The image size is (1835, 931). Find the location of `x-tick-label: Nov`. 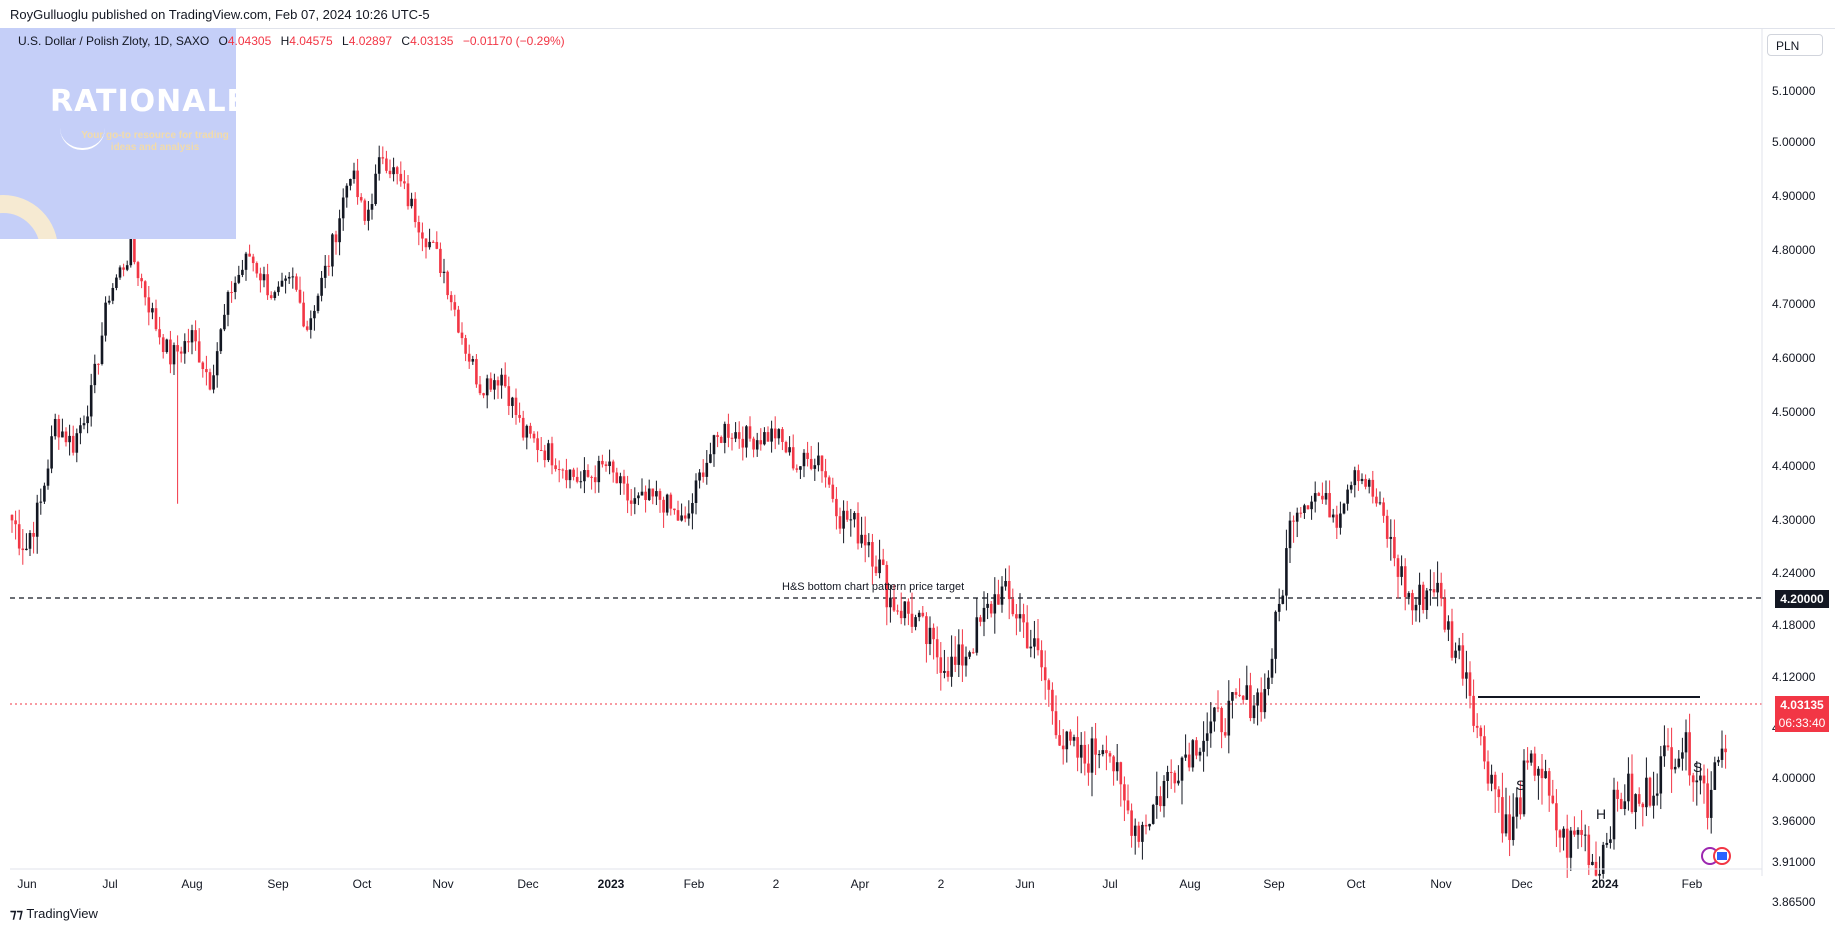

x-tick-label: Nov is located at coordinates (1440, 884).